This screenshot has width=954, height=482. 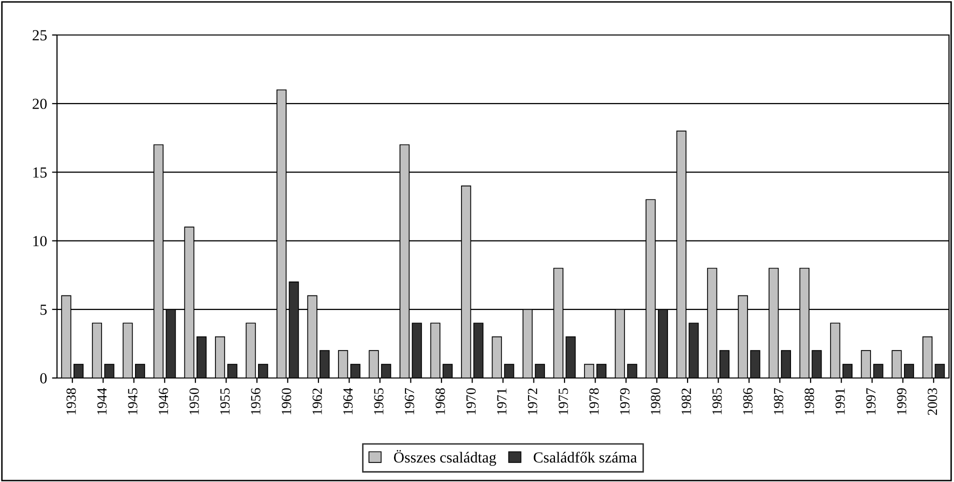 I want to click on x-tick-label: 1979, so click(x=625, y=401).